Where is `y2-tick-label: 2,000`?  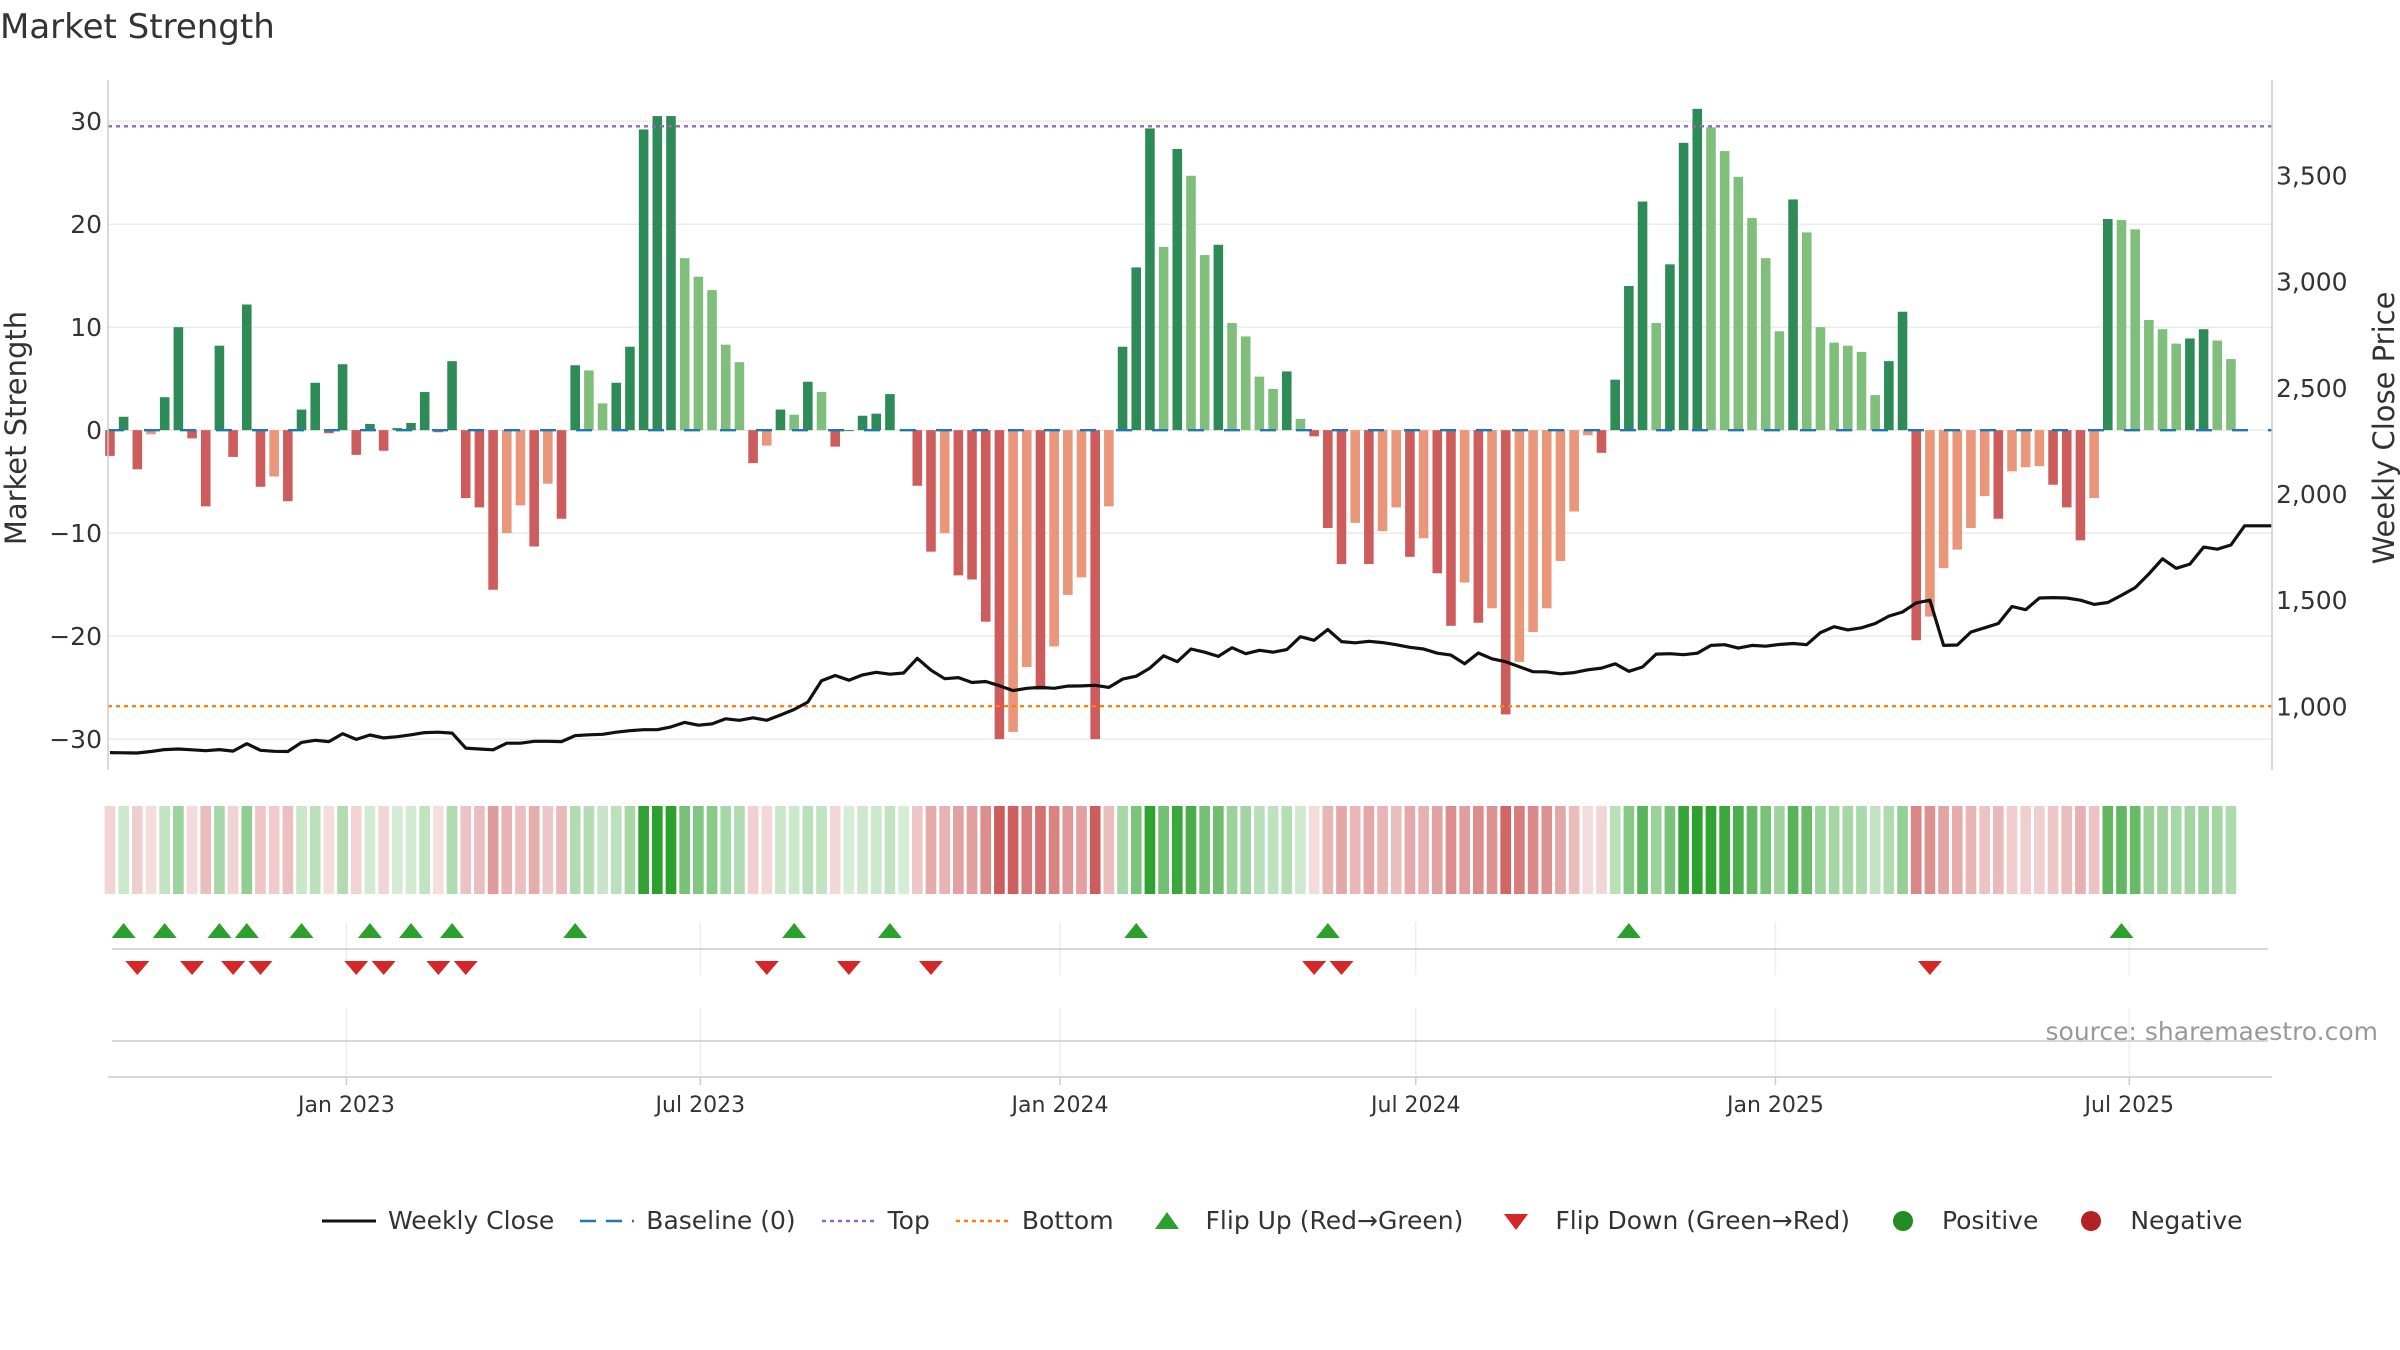 y2-tick-label: 2,000 is located at coordinates (2312, 494).